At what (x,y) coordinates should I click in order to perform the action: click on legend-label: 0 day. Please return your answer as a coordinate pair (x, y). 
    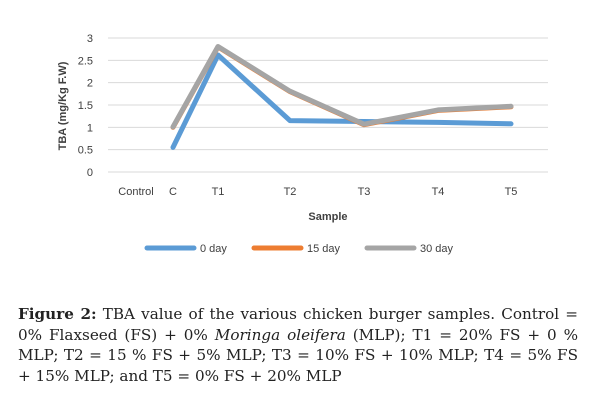
    Looking at the image, I should click on (213, 249).